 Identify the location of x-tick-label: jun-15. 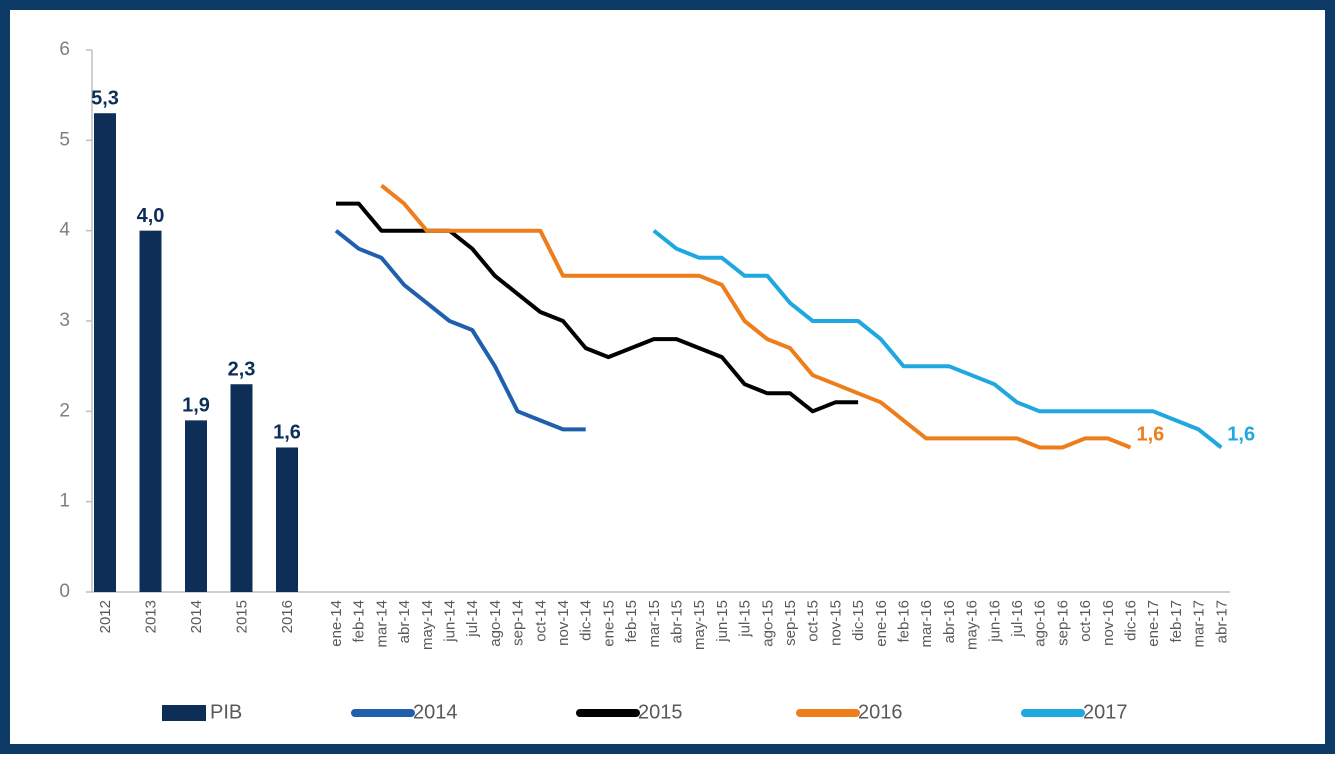
(722, 621).